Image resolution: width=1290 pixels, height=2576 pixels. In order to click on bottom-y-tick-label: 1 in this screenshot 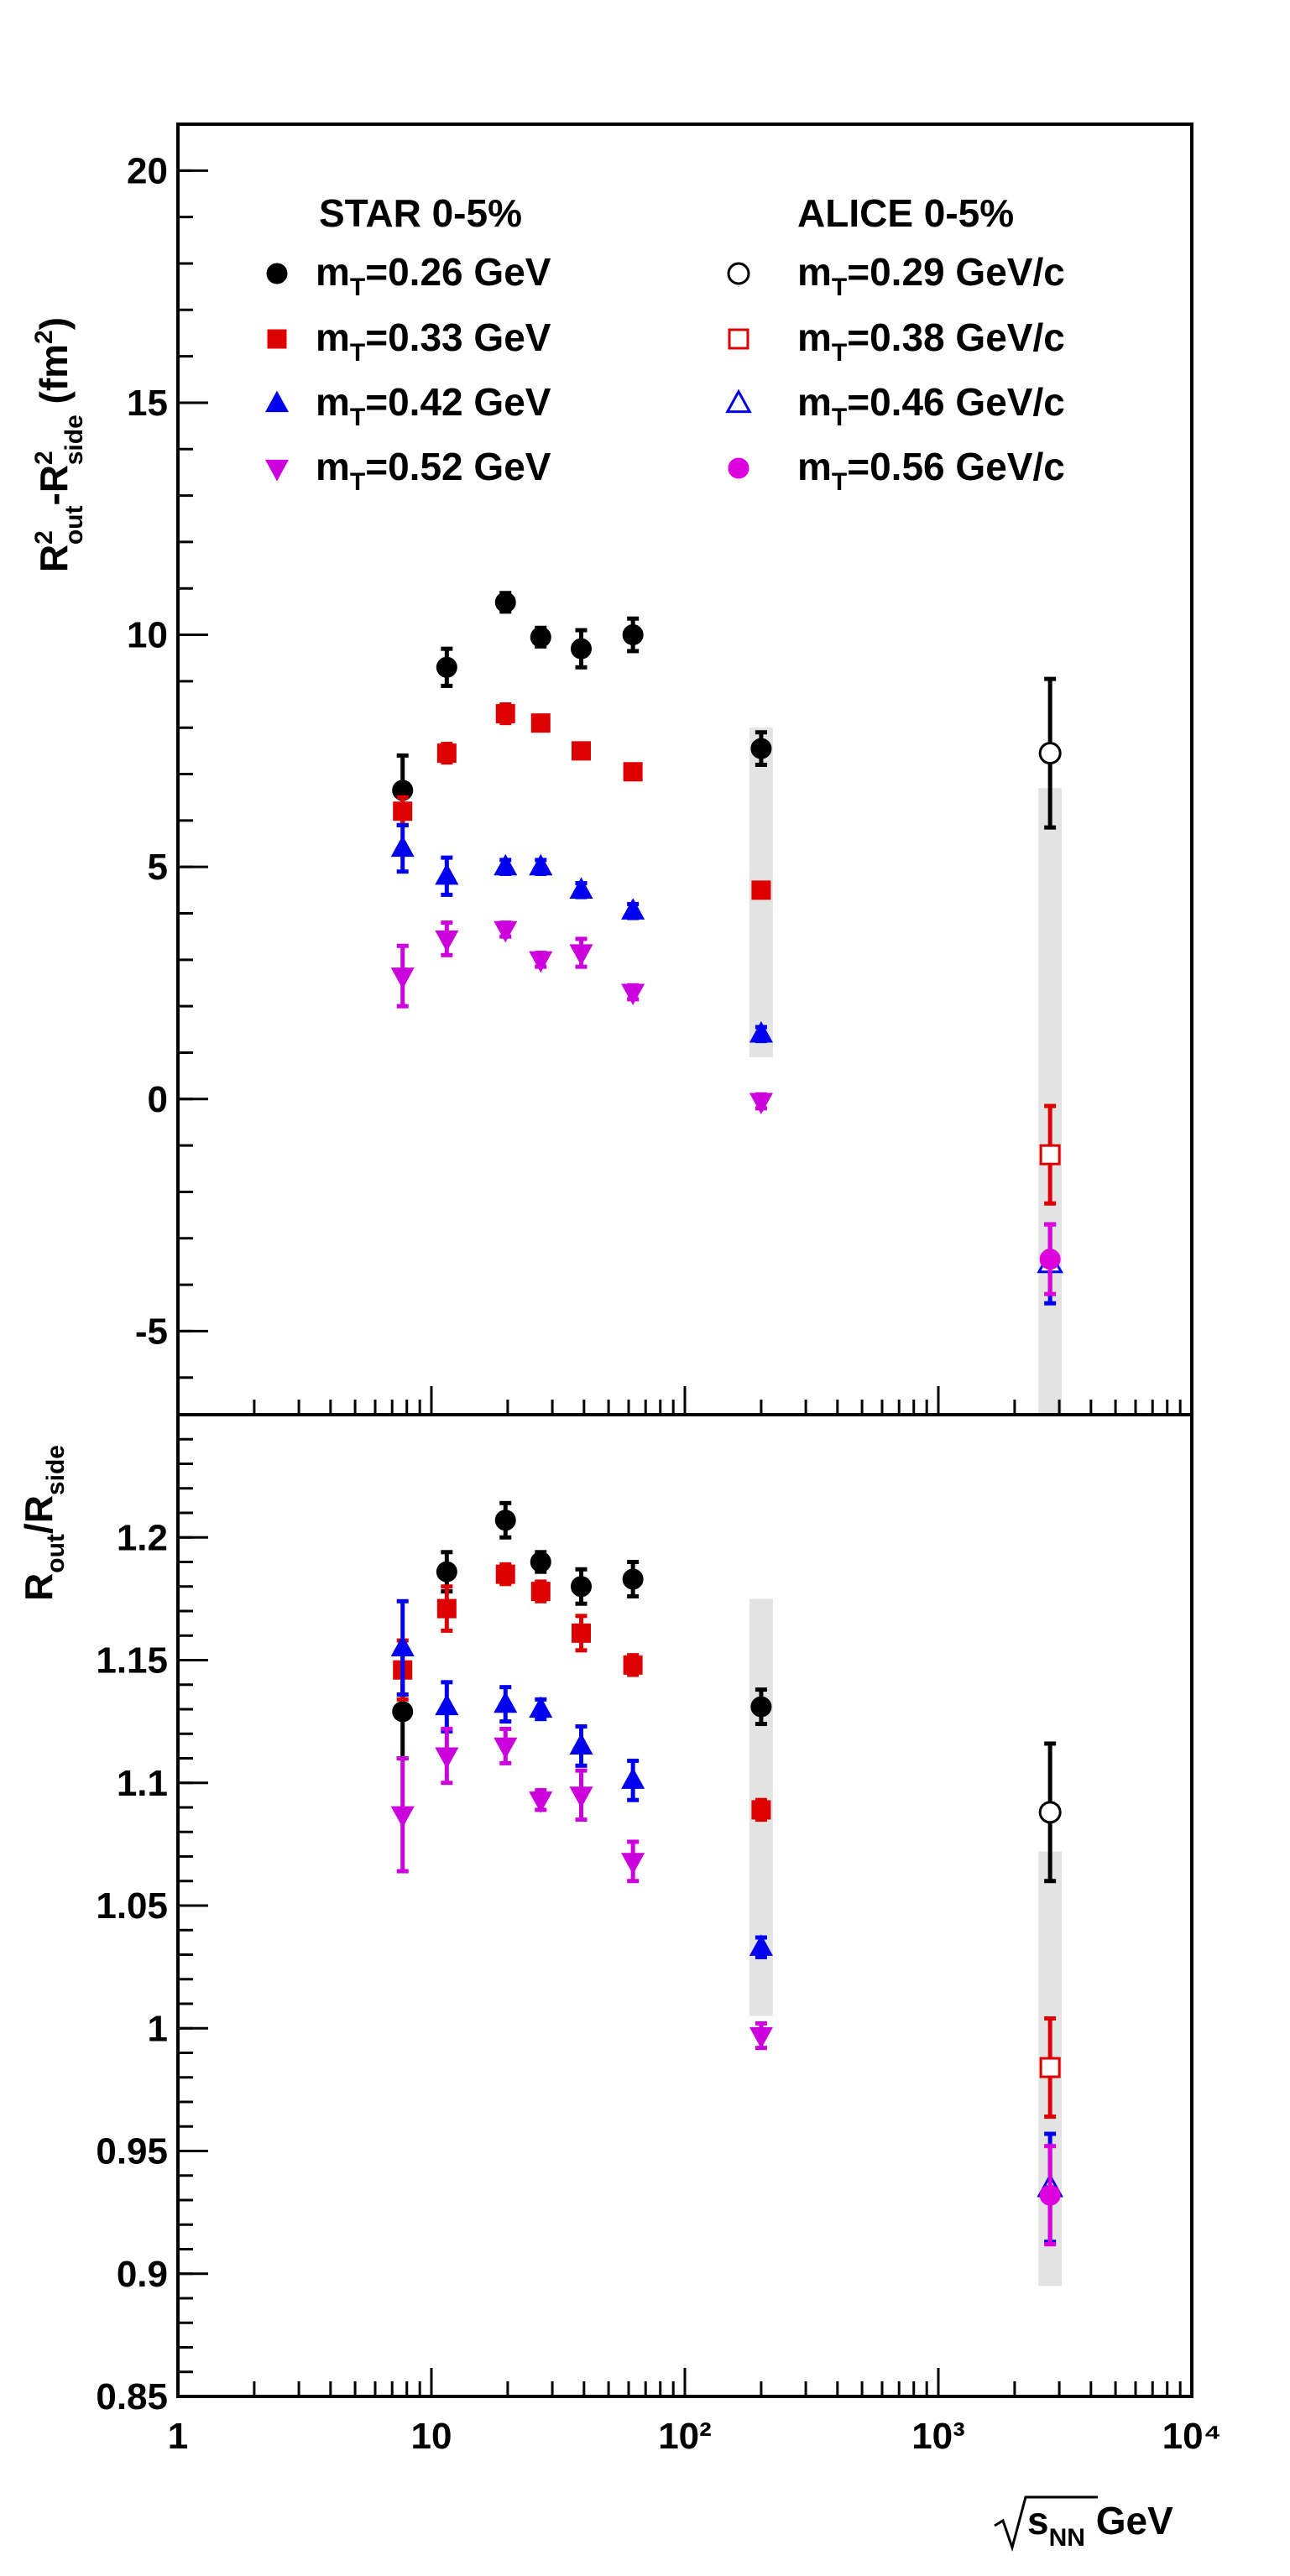, I will do `click(158, 2028)`.